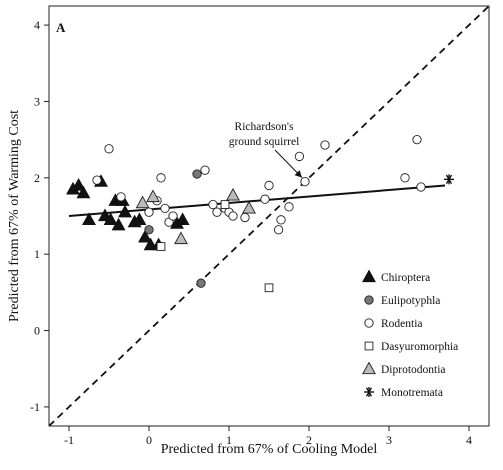 The height and width of the screenshot is (470, 503). I want to click on annotation-arrowhead, so click(298, 174).